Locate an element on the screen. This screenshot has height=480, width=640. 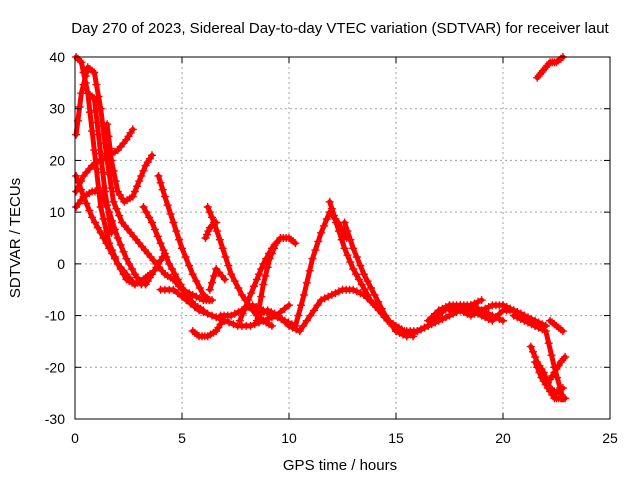
series-line is located at coordinates (104, 160).